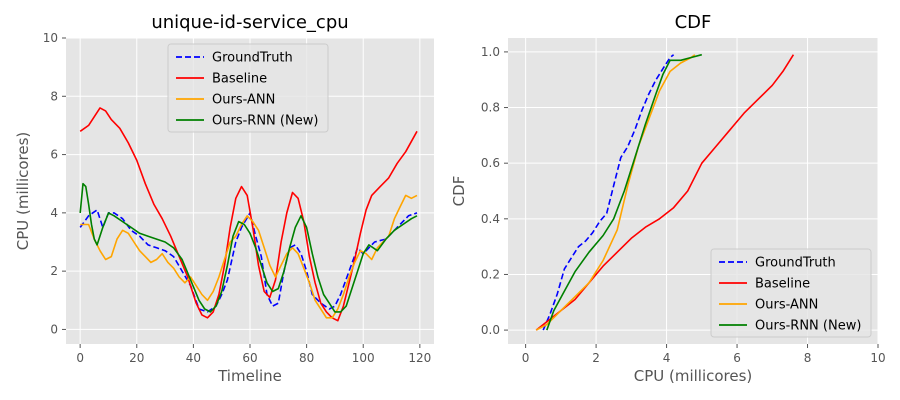 Image resolution: width=900 pixels, height=400 pixels. What do you see at coordinates (737, 358) in the screenshot?
I see `x-tick-label: 6` at bounding box center [737, 358].